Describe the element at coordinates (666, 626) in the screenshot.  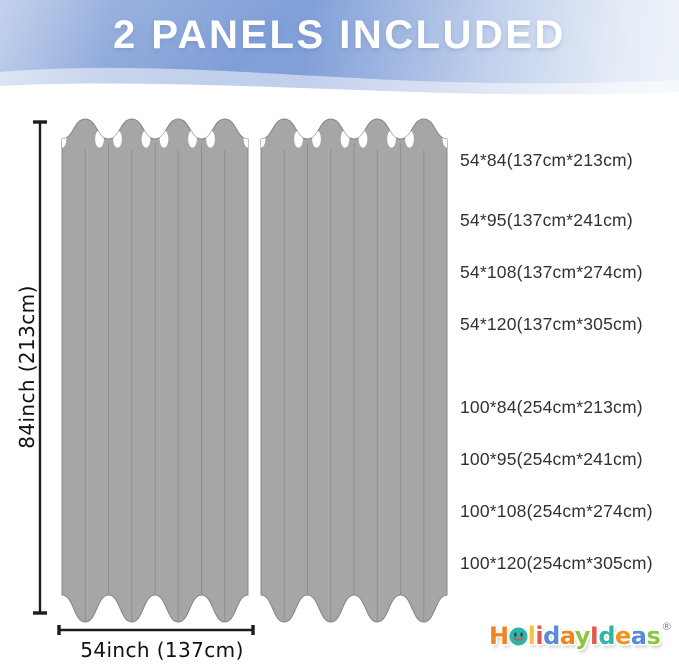
I see `registered-trademark: ®` at that location.